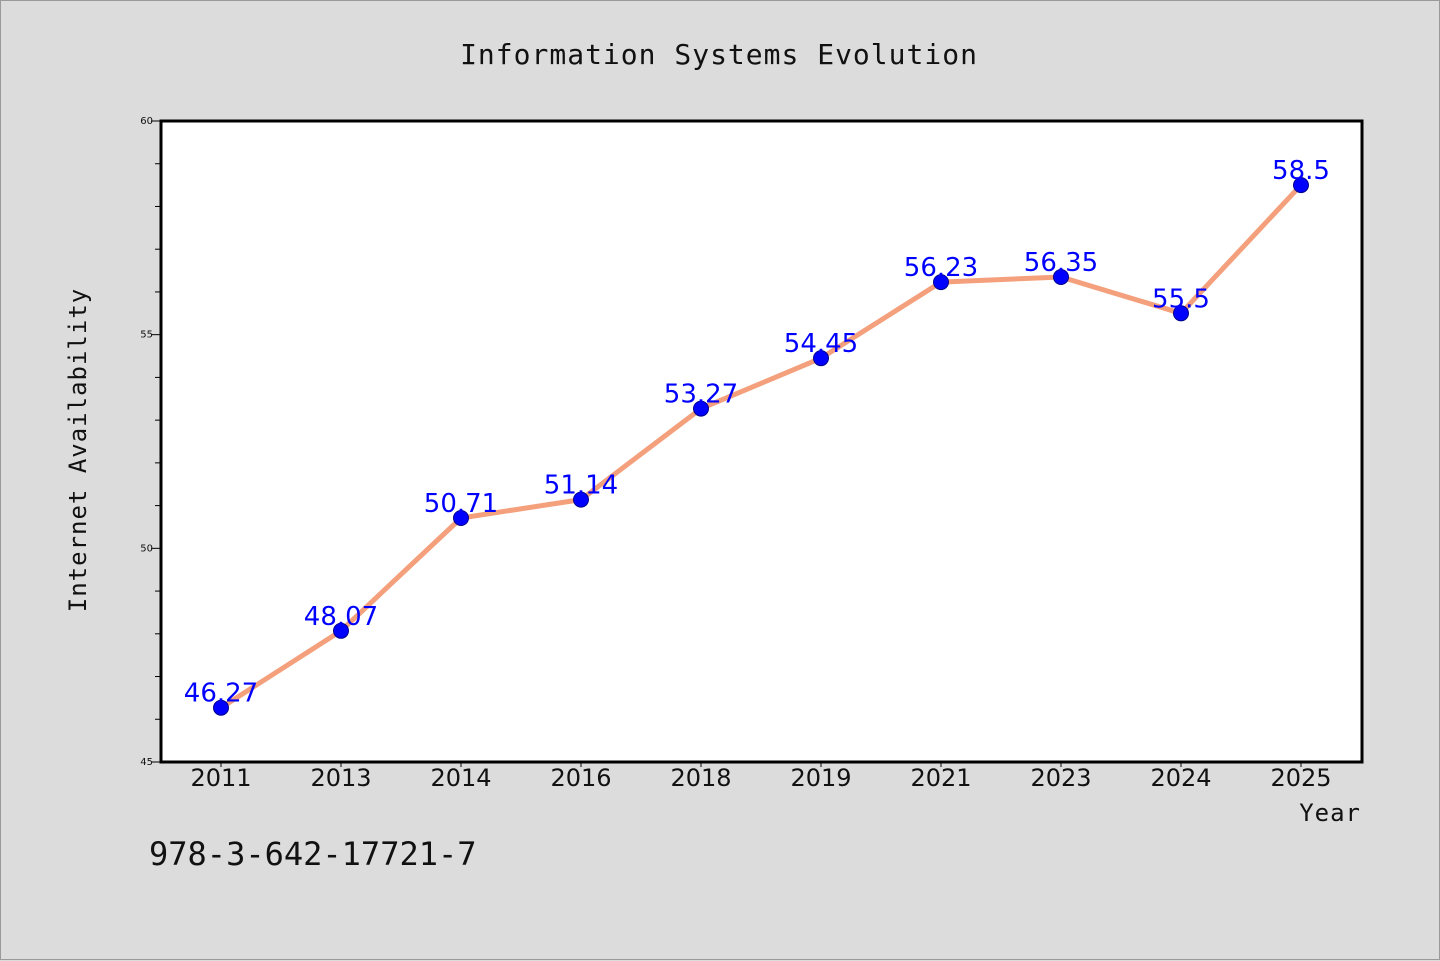  I want to click on x-tick-label: 2013, so click(340, 778).